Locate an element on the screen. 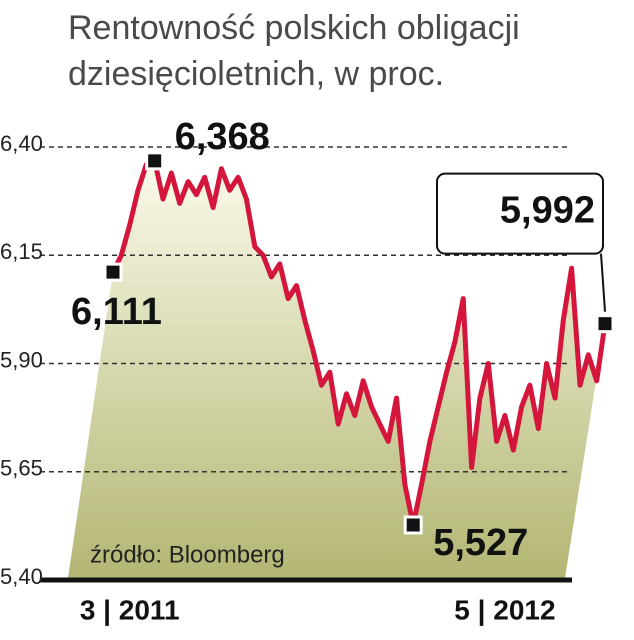 The image size is (634, 640). value-label: 5,527 is located at coordinates (480, 543).